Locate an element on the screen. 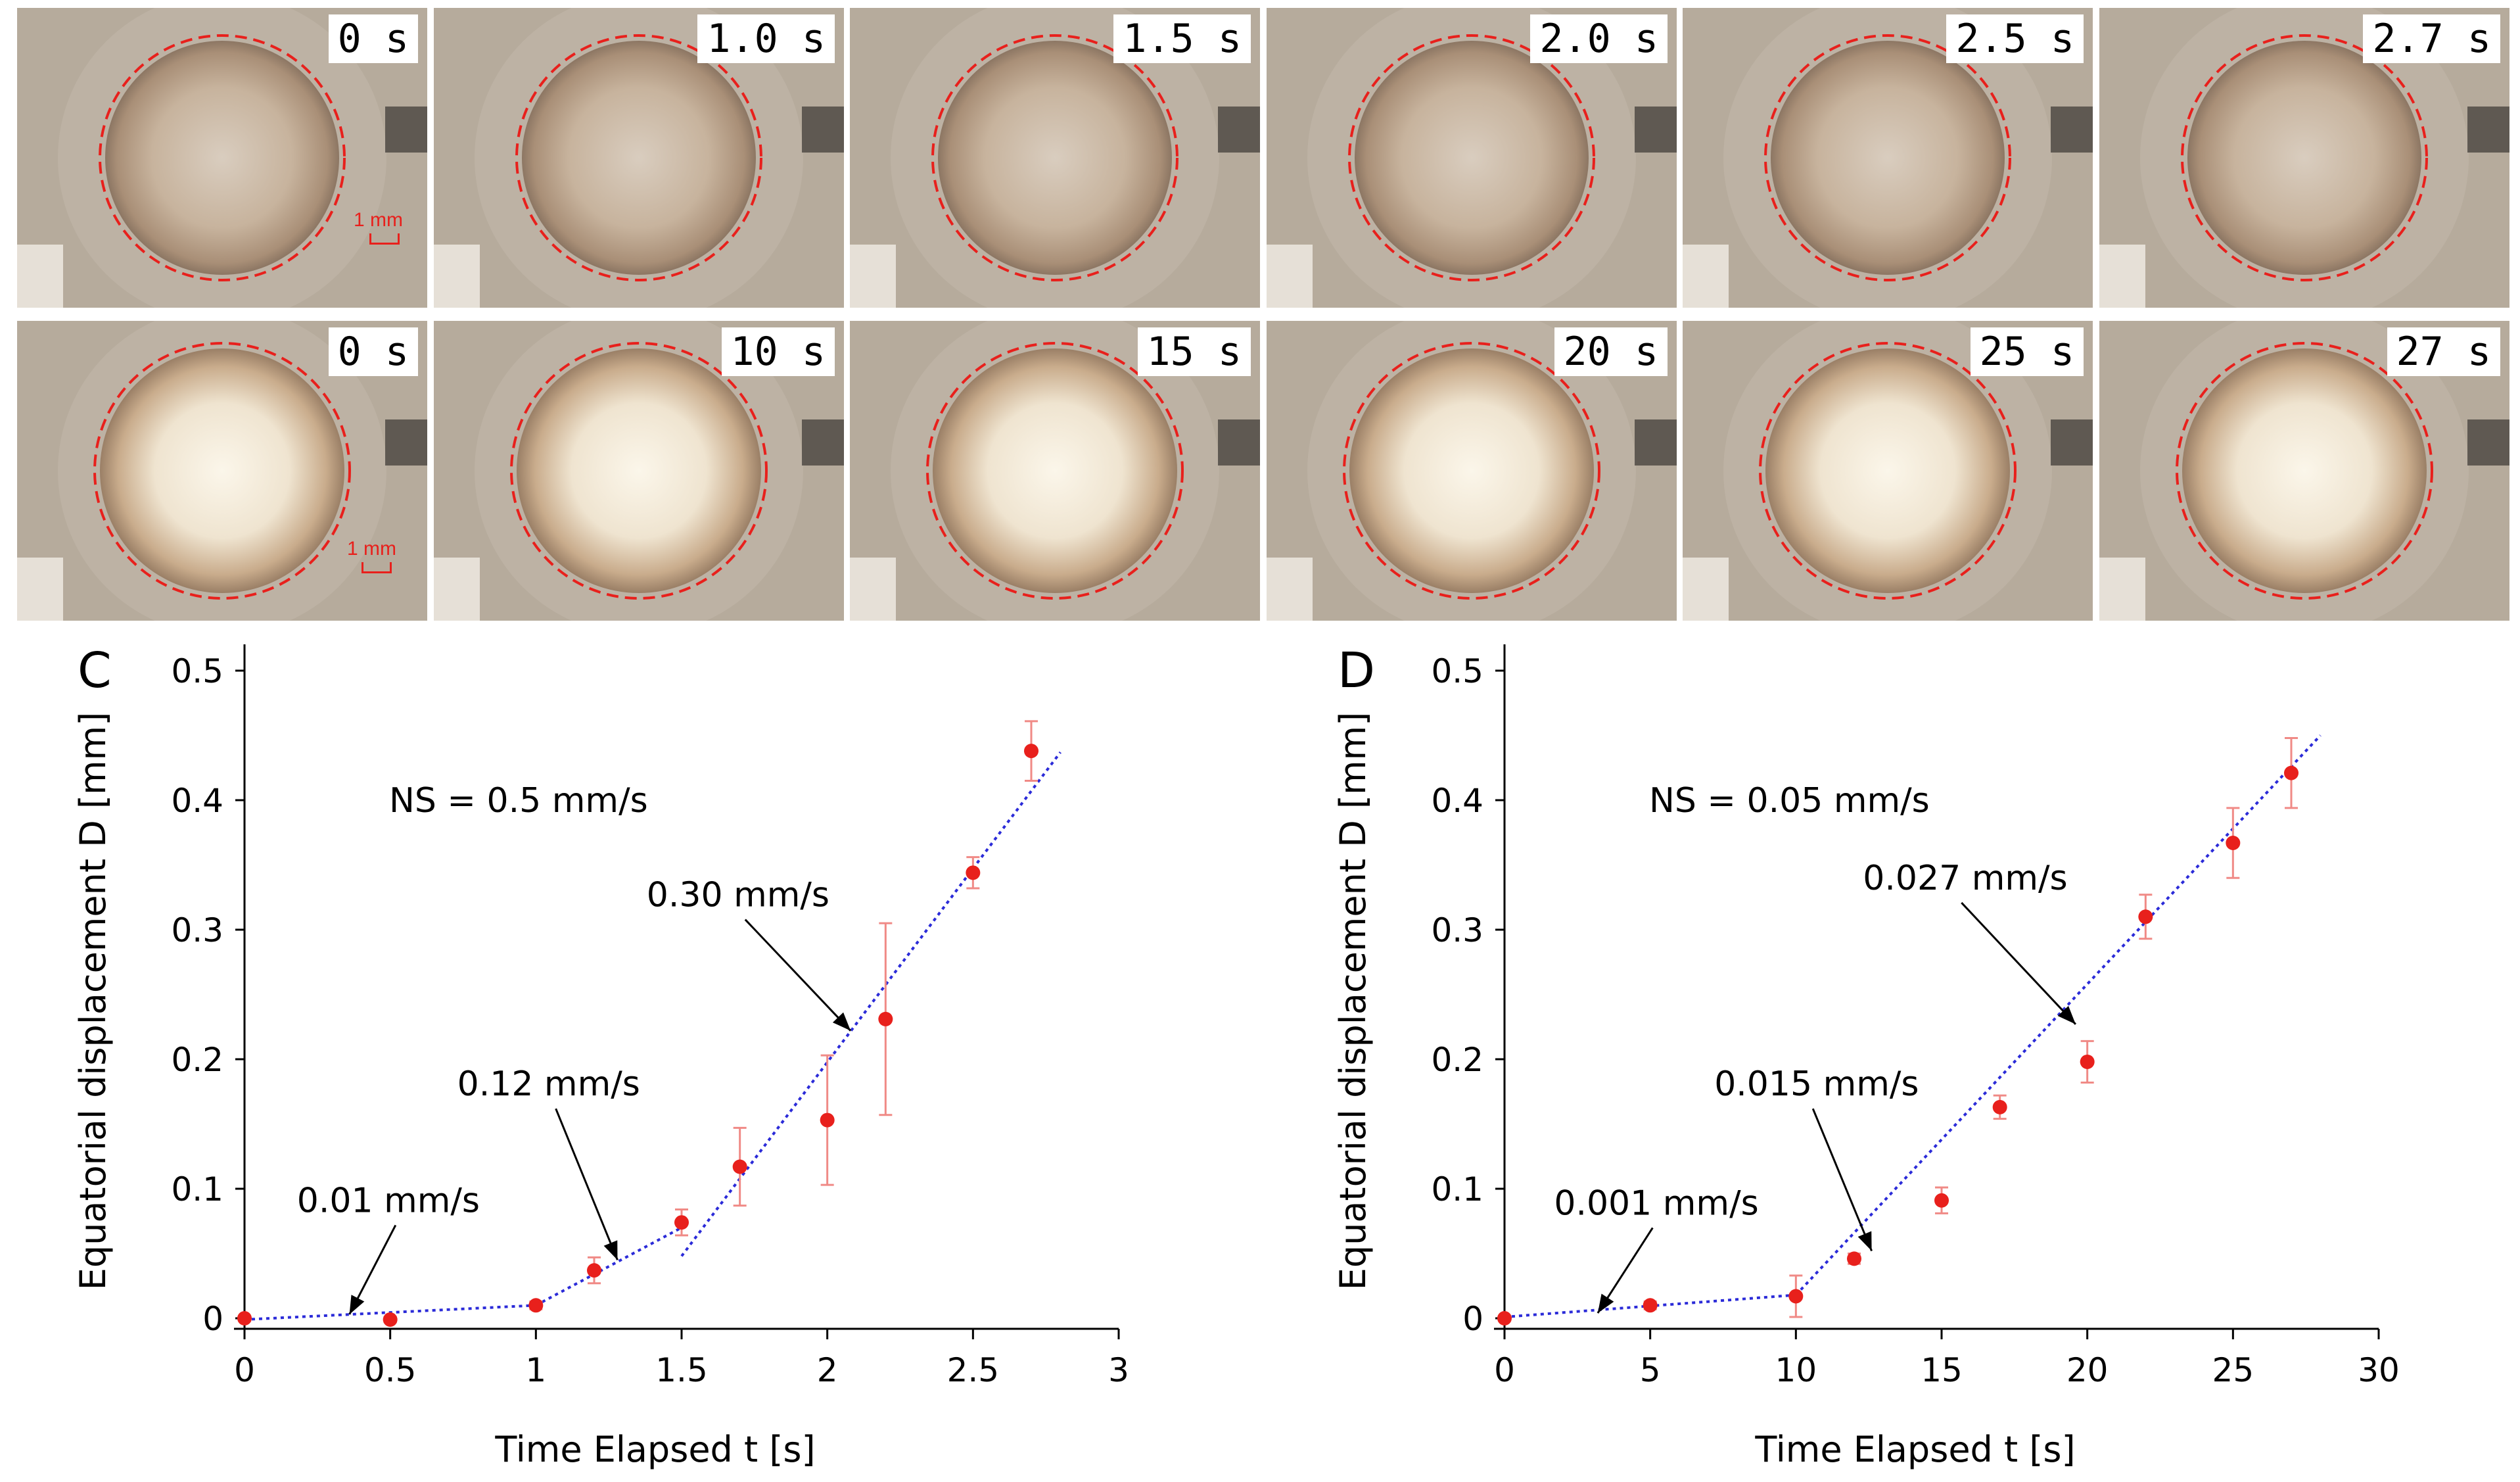  x-tick-label: 0.5 is located at coordinates (390, 1370).